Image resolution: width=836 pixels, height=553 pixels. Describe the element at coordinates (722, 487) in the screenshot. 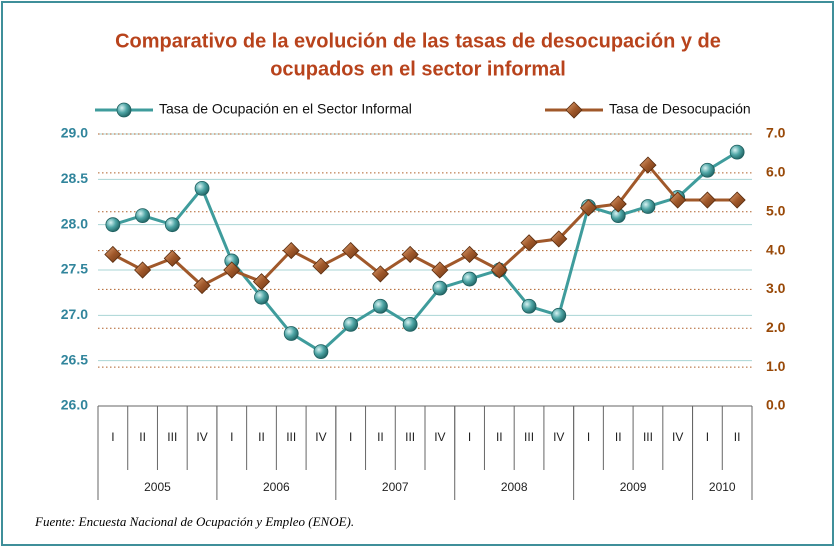

I see `x-group-label: 2010` at that location.